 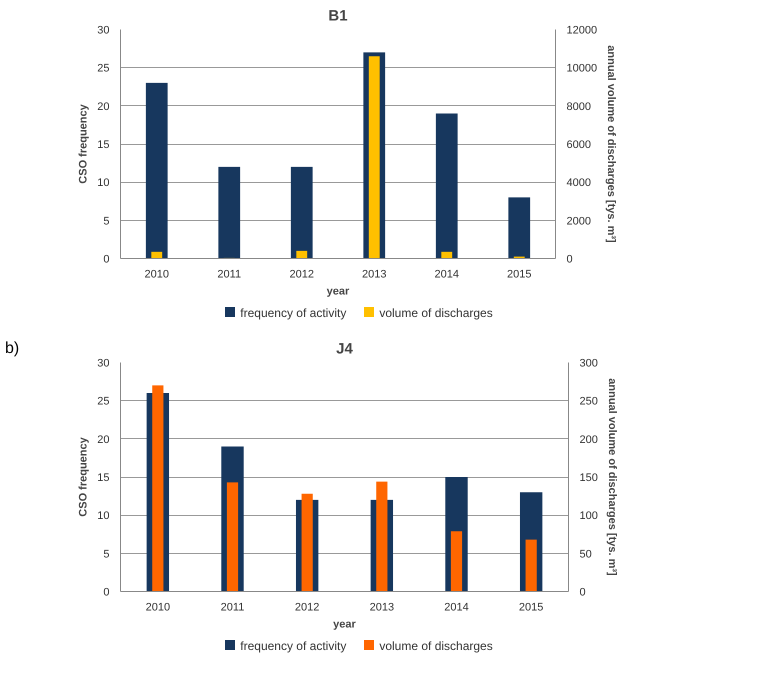 I want to click on y2-tick-label: 12000, so click(x=582, y=30).